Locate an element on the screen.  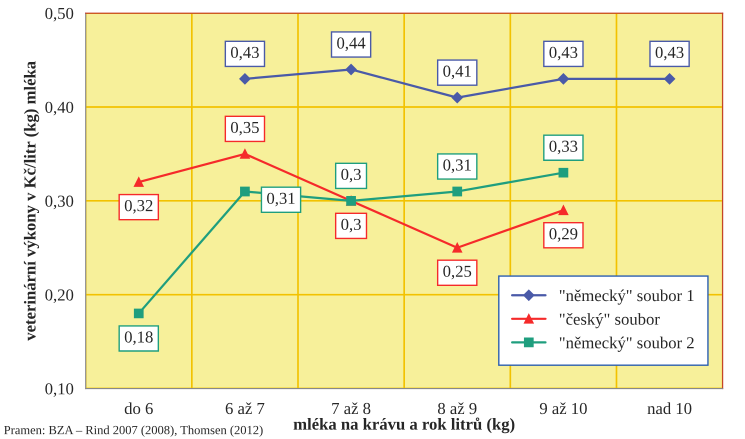
data-label: 0,44 is located at coordinates (351, 44).